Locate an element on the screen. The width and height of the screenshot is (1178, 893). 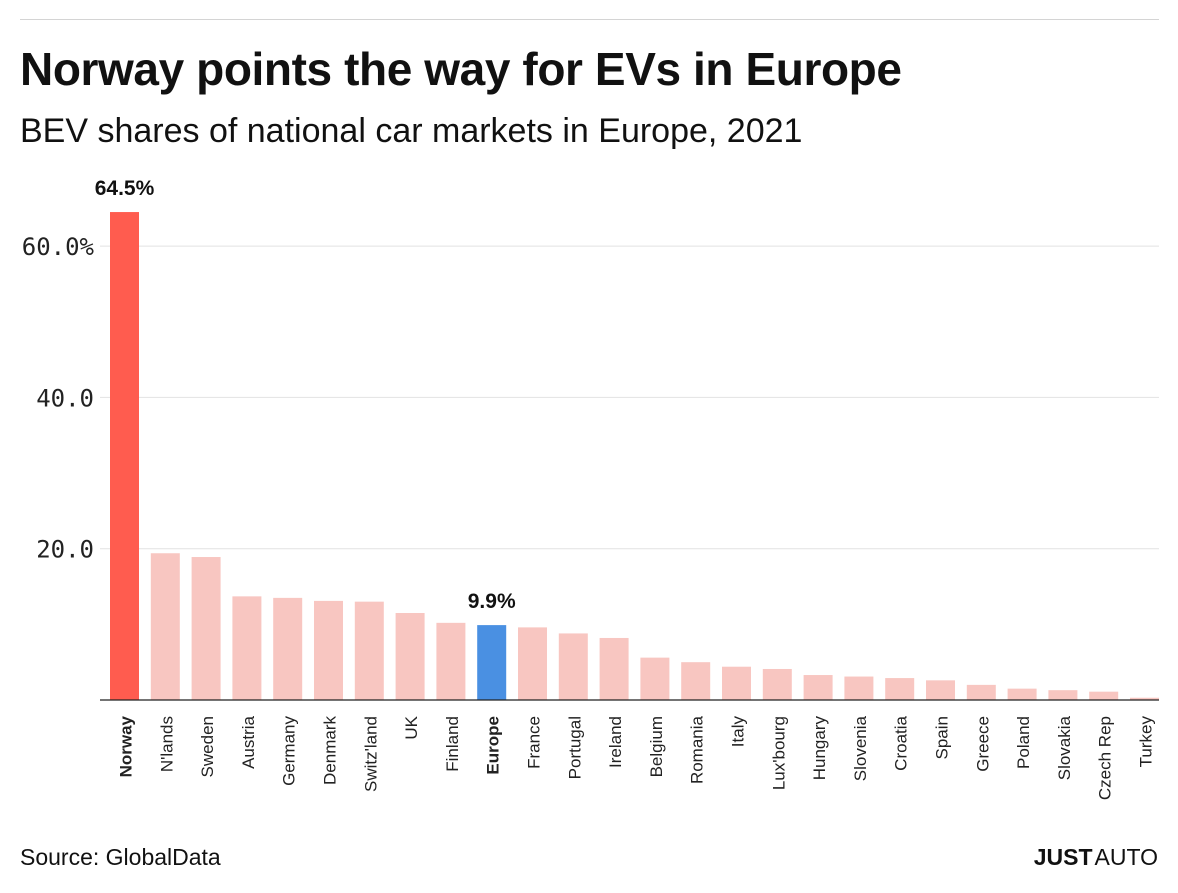
x-tick-label: Spain is located at coordinates (942, 737).